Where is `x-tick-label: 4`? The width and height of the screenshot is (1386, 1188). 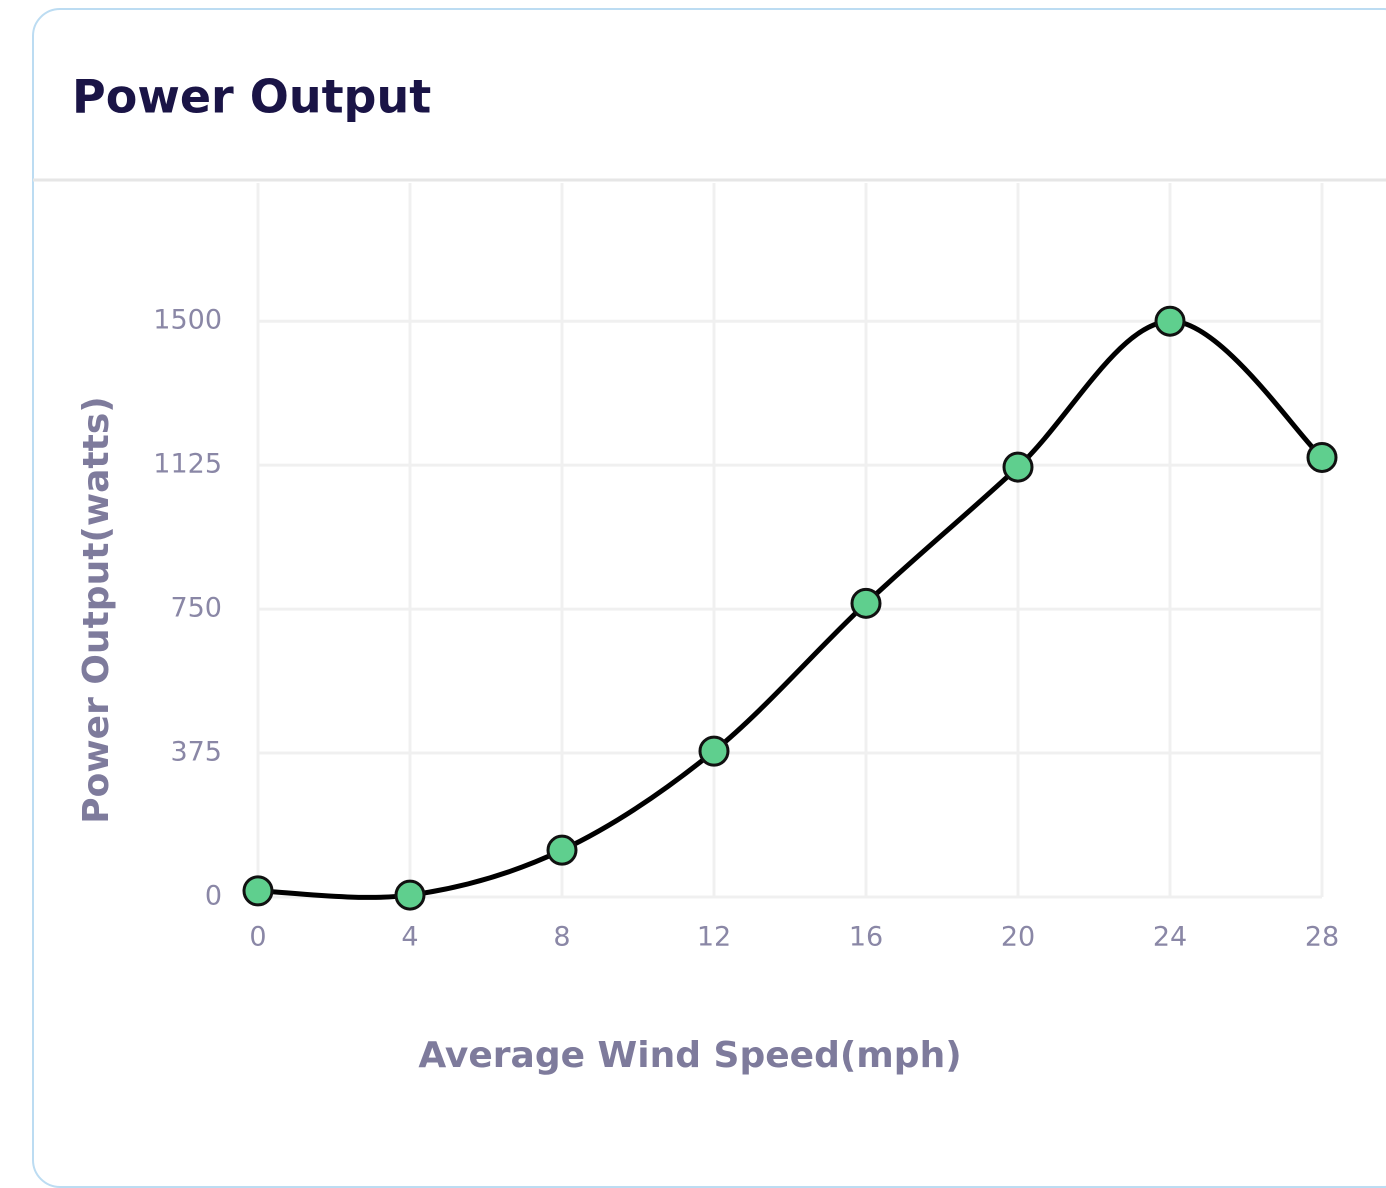
x-tick-label: 4 is located at coordinates (409, 937).